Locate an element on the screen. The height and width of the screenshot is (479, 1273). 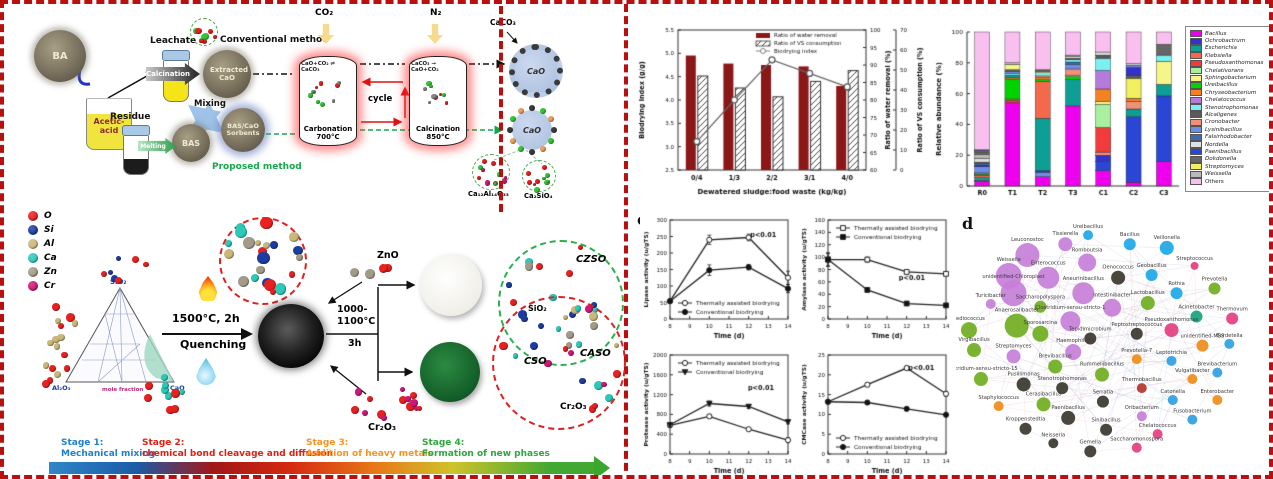
atom-legend-row: O is located at coordinates (42, 216).